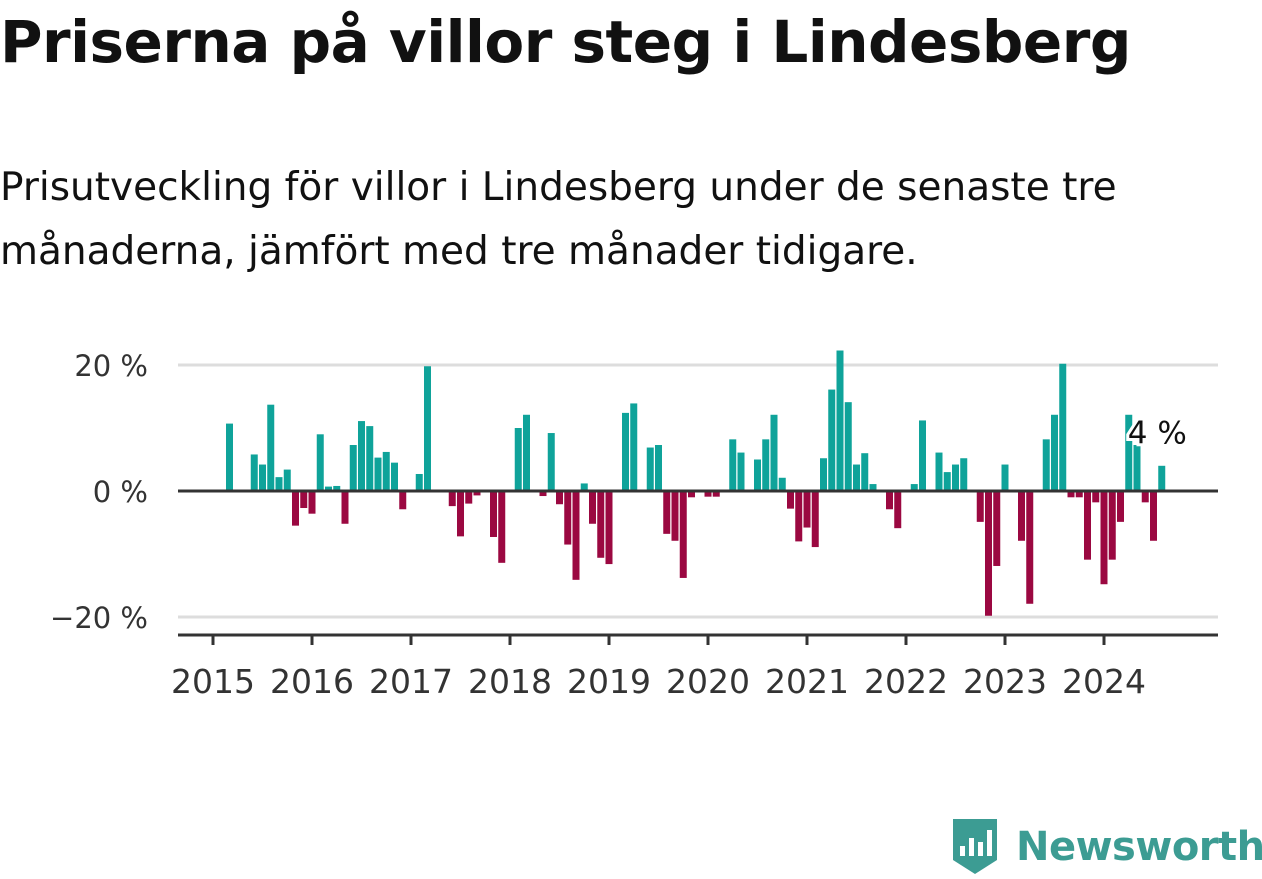 The width and height of the screenshot is (1262, 879). Describe the element at coordinates (411, 681) in the screenshot. I see `x-tick-label: 2017` at that location.